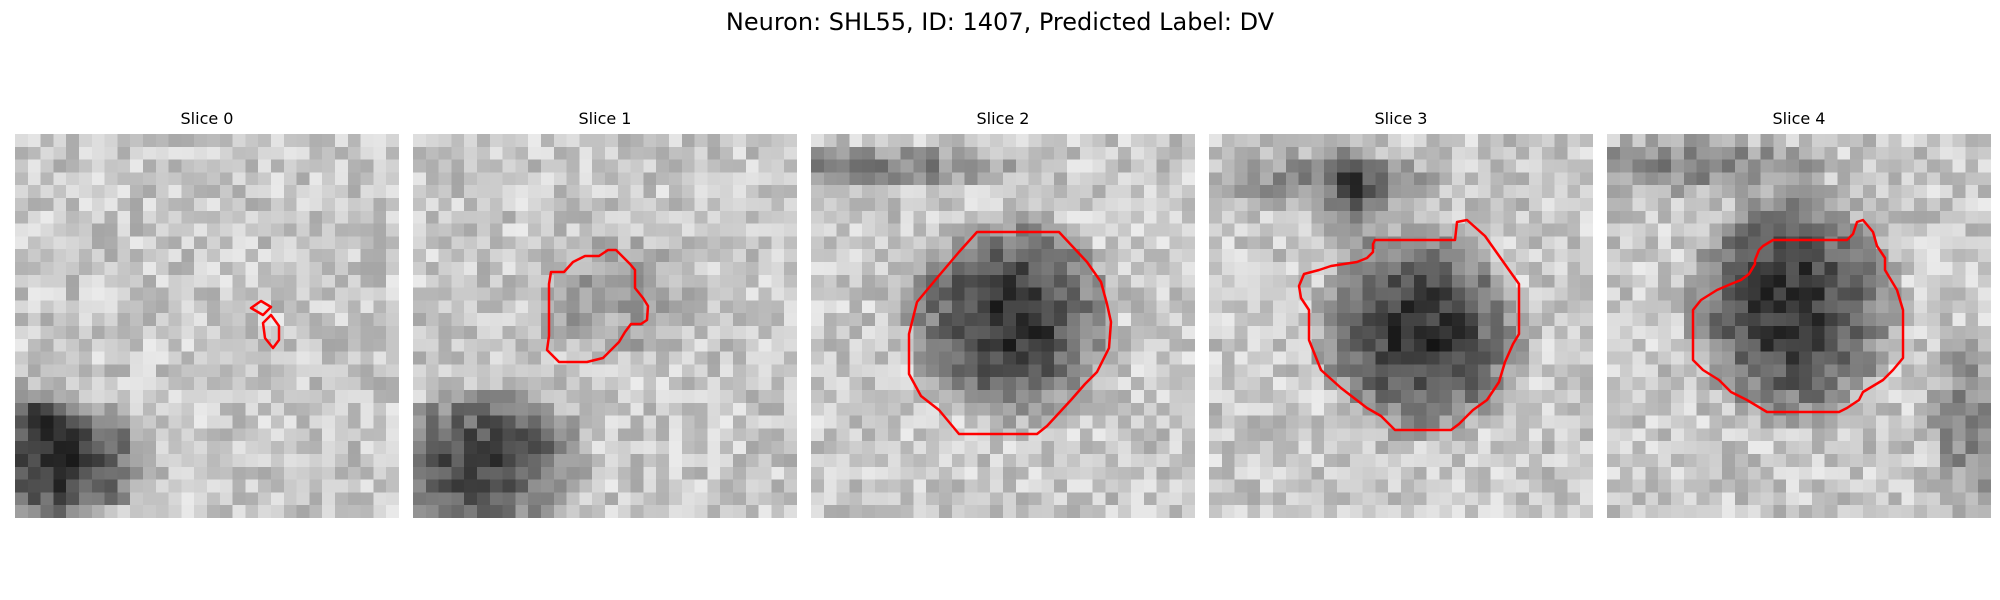 This screenshot has height=600, width=2000. I want to click on slice-title-3: Slice 3, so click(1401, 118).